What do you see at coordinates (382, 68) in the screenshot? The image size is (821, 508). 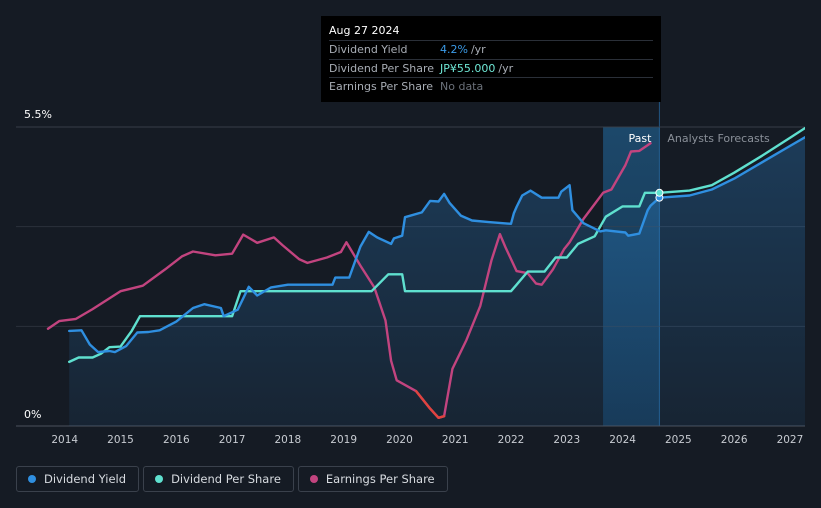 I see `tooltip-label: Dividend Per Share` at bounding box center [382, 68].